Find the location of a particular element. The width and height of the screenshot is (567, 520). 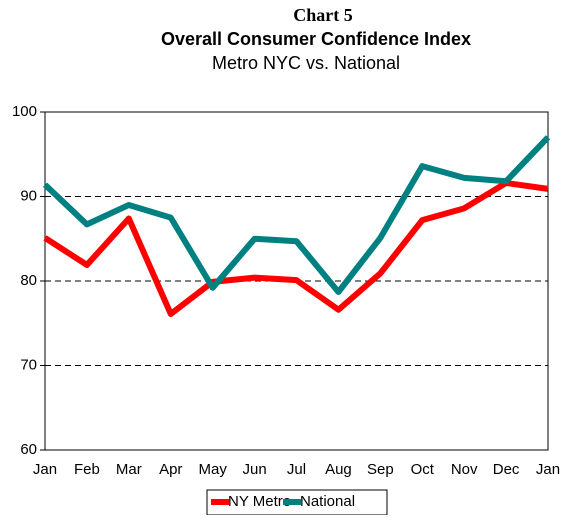

legend-label: National is located at coordinates (327, 501).